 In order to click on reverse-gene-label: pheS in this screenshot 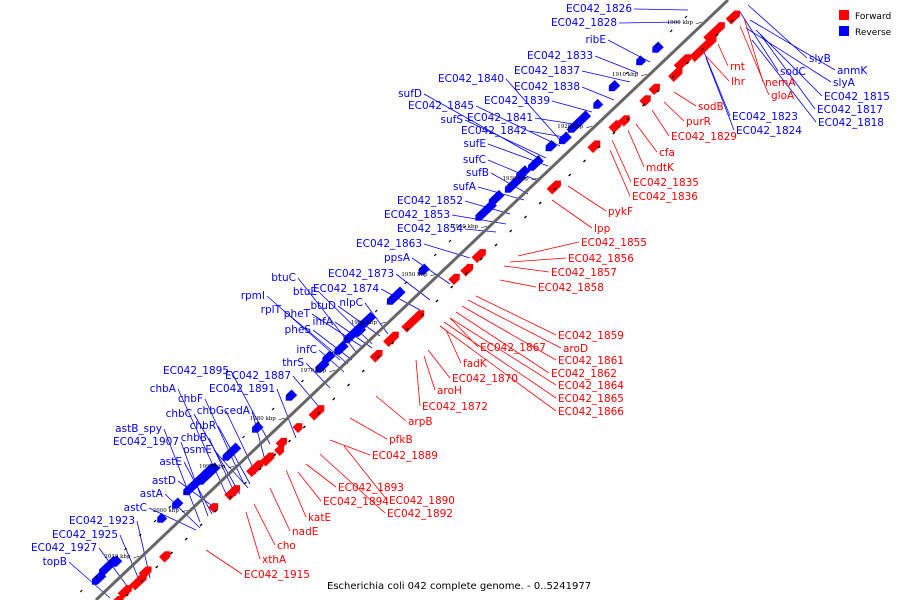, I will do `click(298, 330)`.